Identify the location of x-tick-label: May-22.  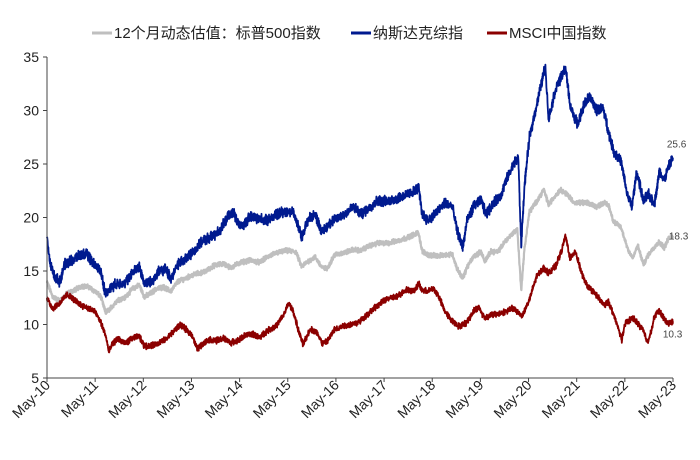
(609, 399).